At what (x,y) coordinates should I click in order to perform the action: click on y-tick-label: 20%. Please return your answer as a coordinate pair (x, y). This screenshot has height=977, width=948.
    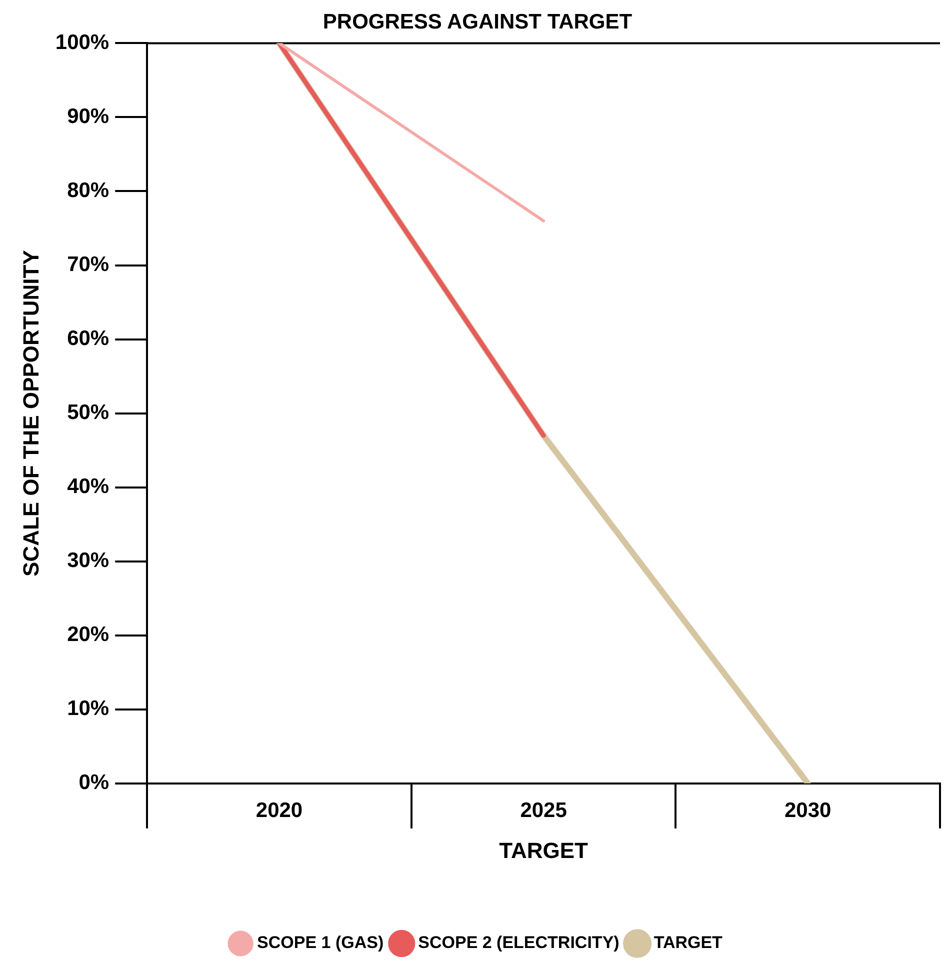
    Looking at the image, I should click on (88, 634).